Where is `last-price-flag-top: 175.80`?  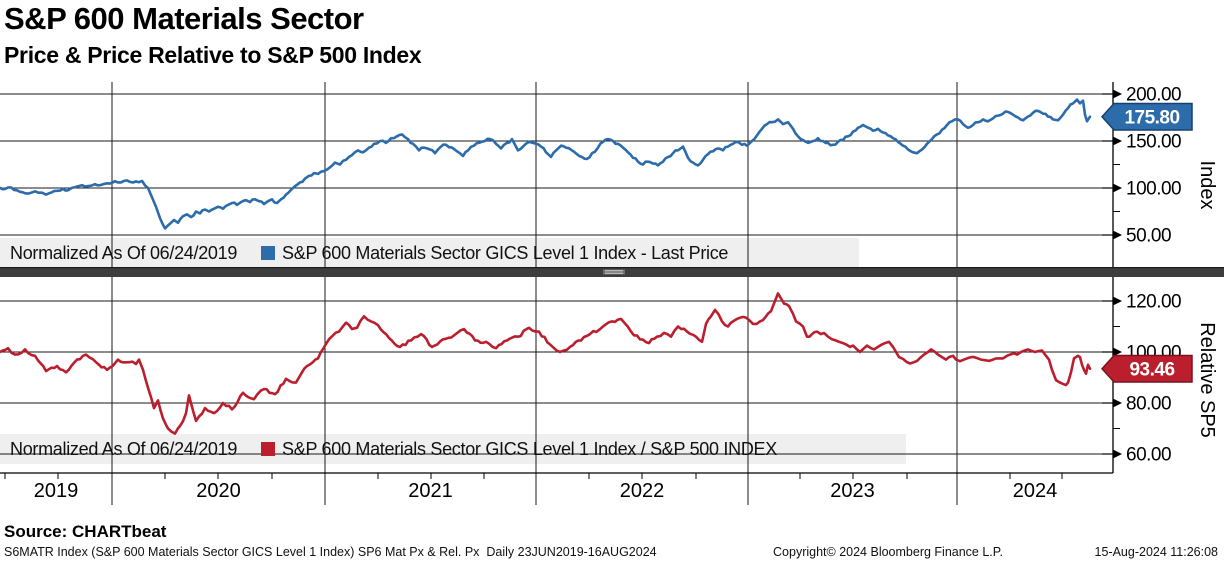
last-price-flag-top: 175.80 is located at coordinates (1146, 116).